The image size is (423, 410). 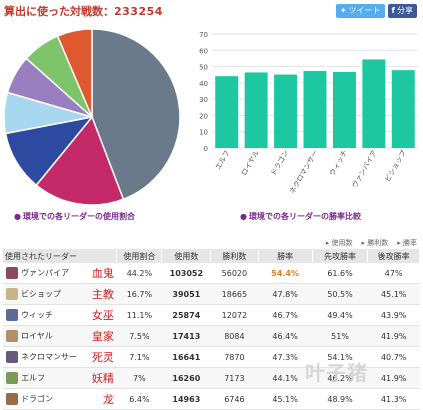 What do you see at coordinates (364, 169) in the screenshot?
I see `x-tick-label: ヴァンパイア` at bounding box center [364, 169].